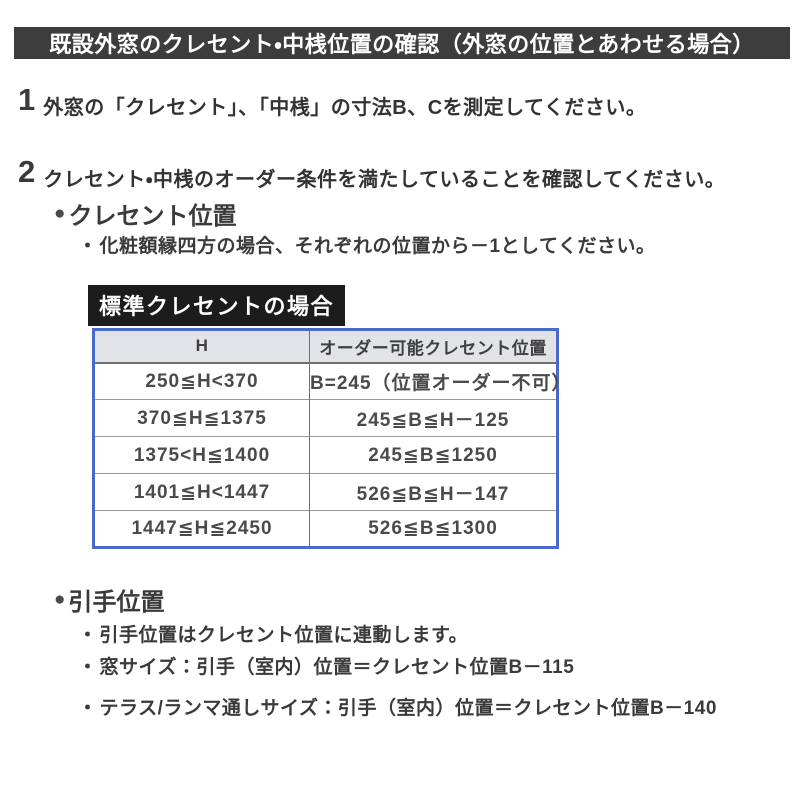  Describe the element at coordinates (377, 246) in the screenshot. I see `crescent-note-text: 化粧額縁四方の場合、それぞれの位置から－1としてください。` at that location.